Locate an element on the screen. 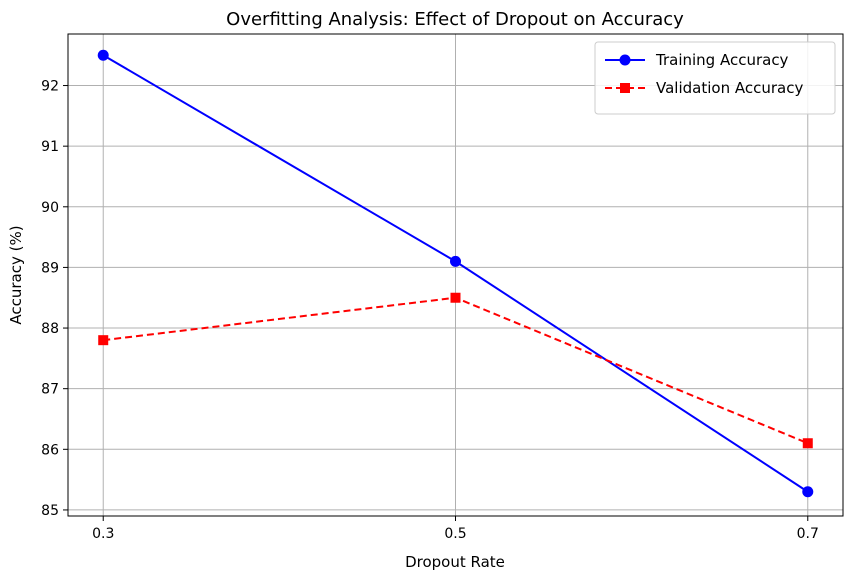  y-tick-label: 87 is located at coordinates (50, 390).